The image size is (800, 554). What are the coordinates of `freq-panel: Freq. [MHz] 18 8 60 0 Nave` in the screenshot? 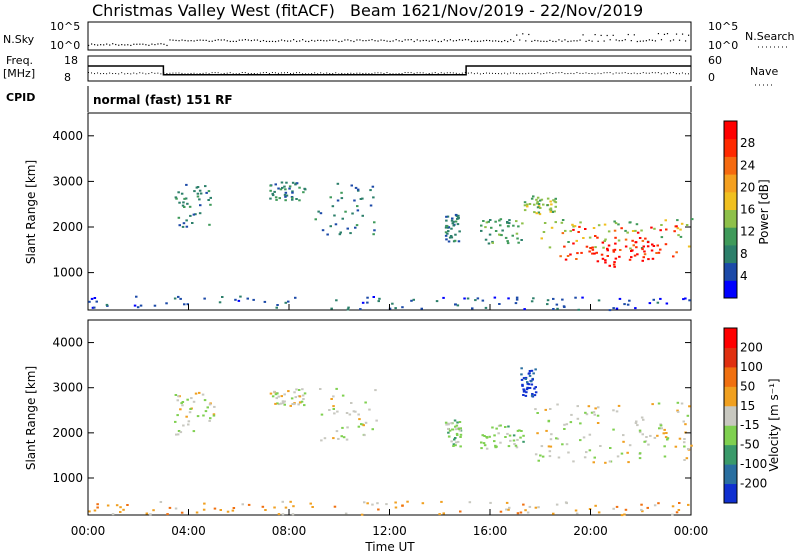 It's located at (390, 70).